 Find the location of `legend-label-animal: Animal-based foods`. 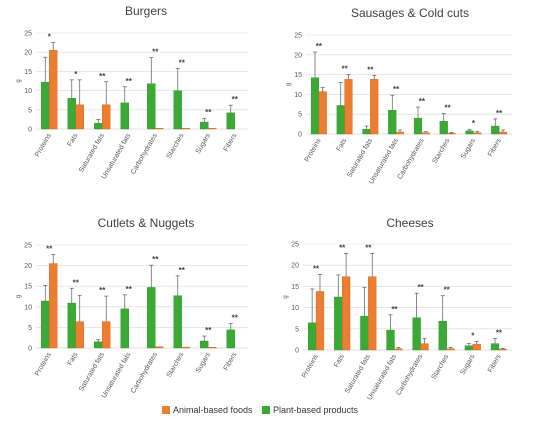

legend-label-animal: Animal-based foods is located at coordinates (213, 410).